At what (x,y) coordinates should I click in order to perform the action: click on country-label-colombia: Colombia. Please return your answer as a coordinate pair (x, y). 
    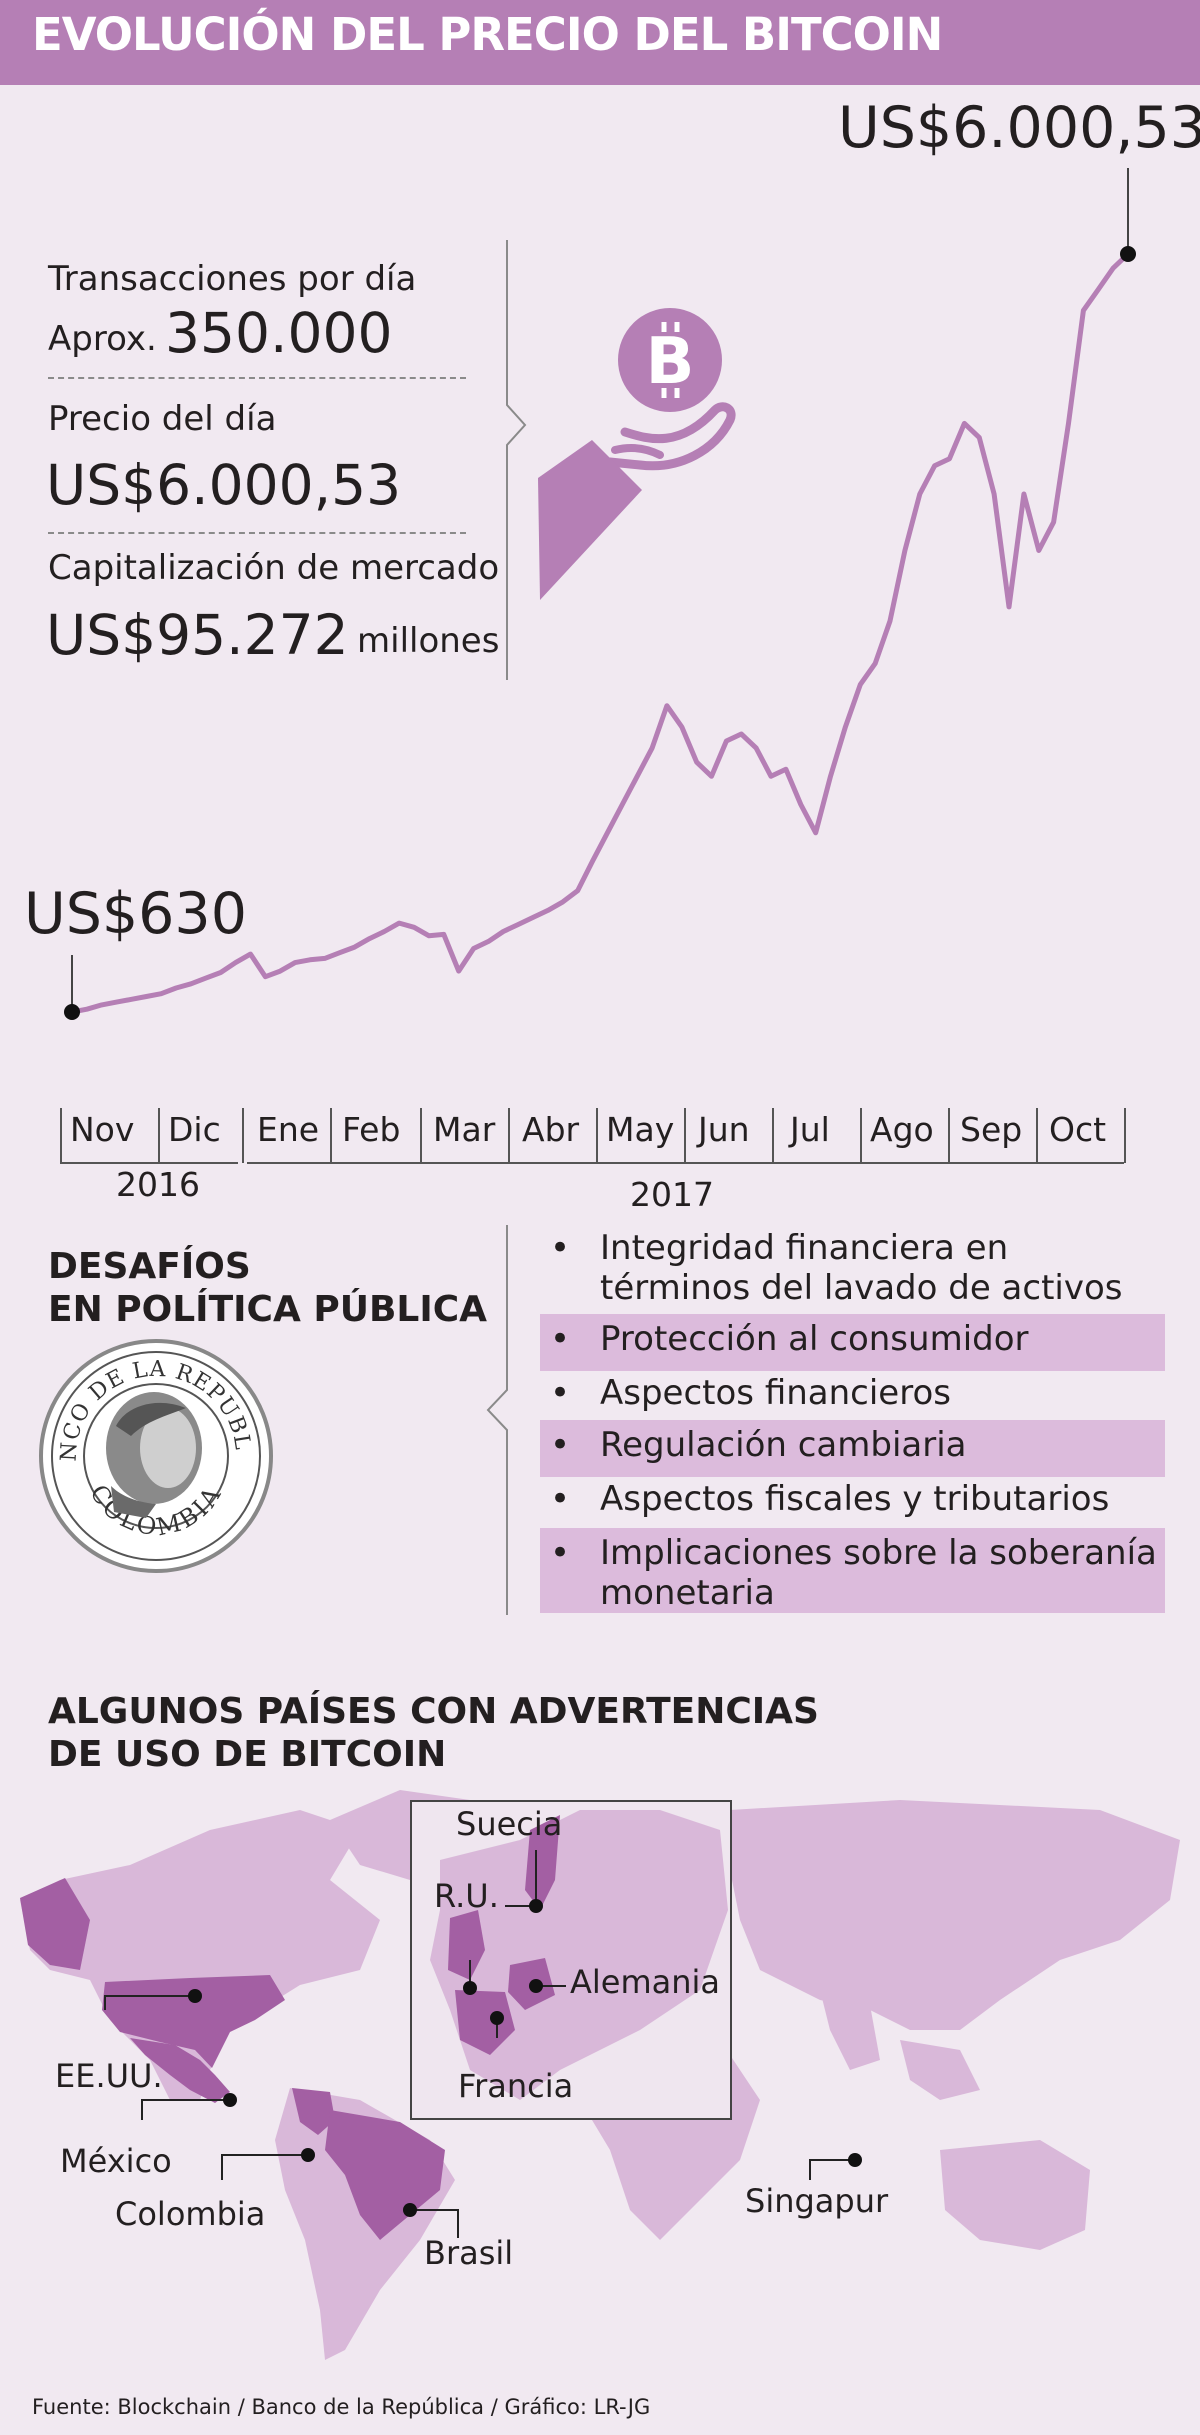
    Looking at the image, I should click on (190, 2214).